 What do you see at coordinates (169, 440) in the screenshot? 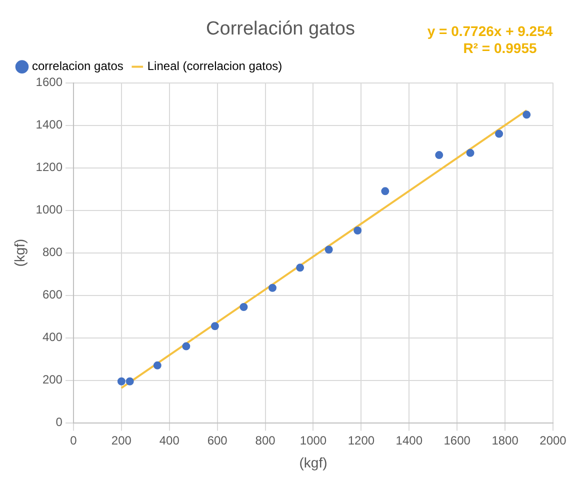
I see `x-tick-label: 400` at bounding box center [169, 440].